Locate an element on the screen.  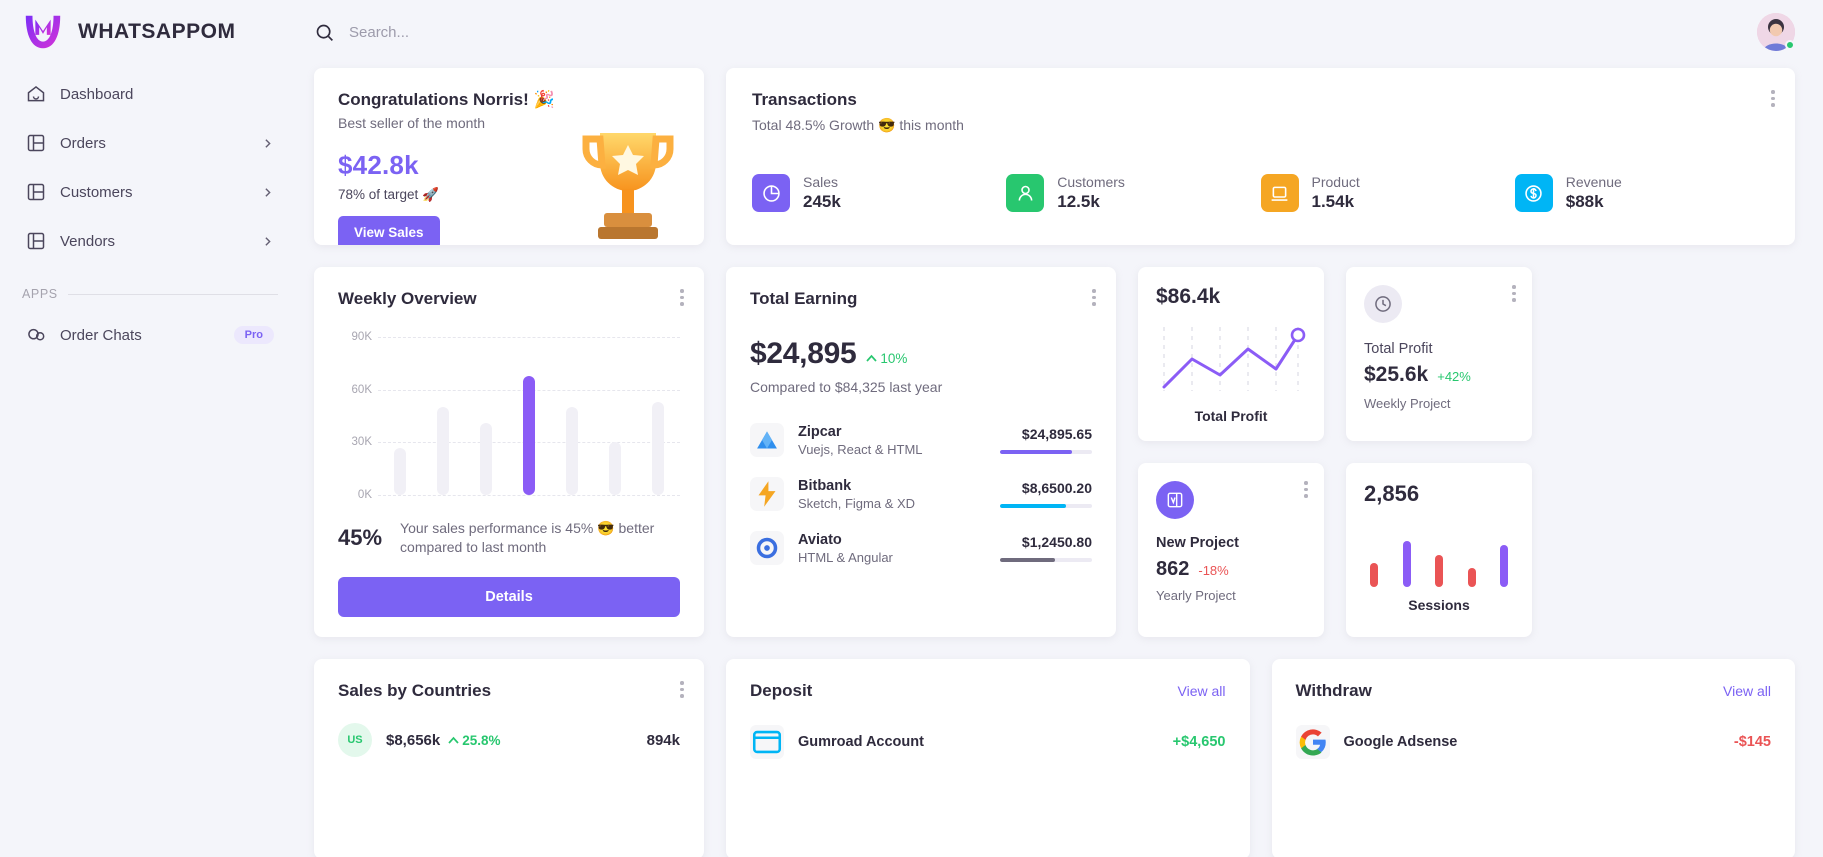
deposit-row: Gumroad Account +$4,650 is located at coordinates (988, 742).